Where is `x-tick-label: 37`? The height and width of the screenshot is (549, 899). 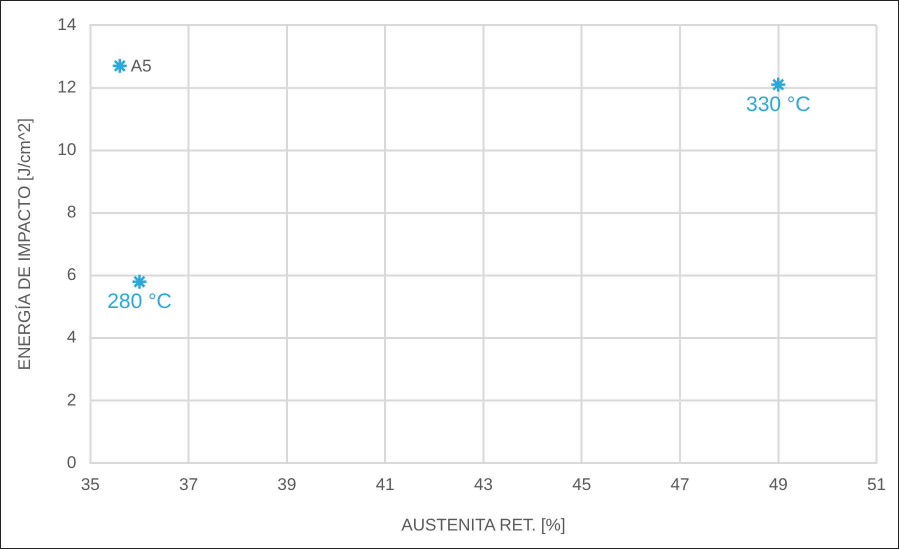
x-tick-label: 37 is located at coordinates (188, 484).